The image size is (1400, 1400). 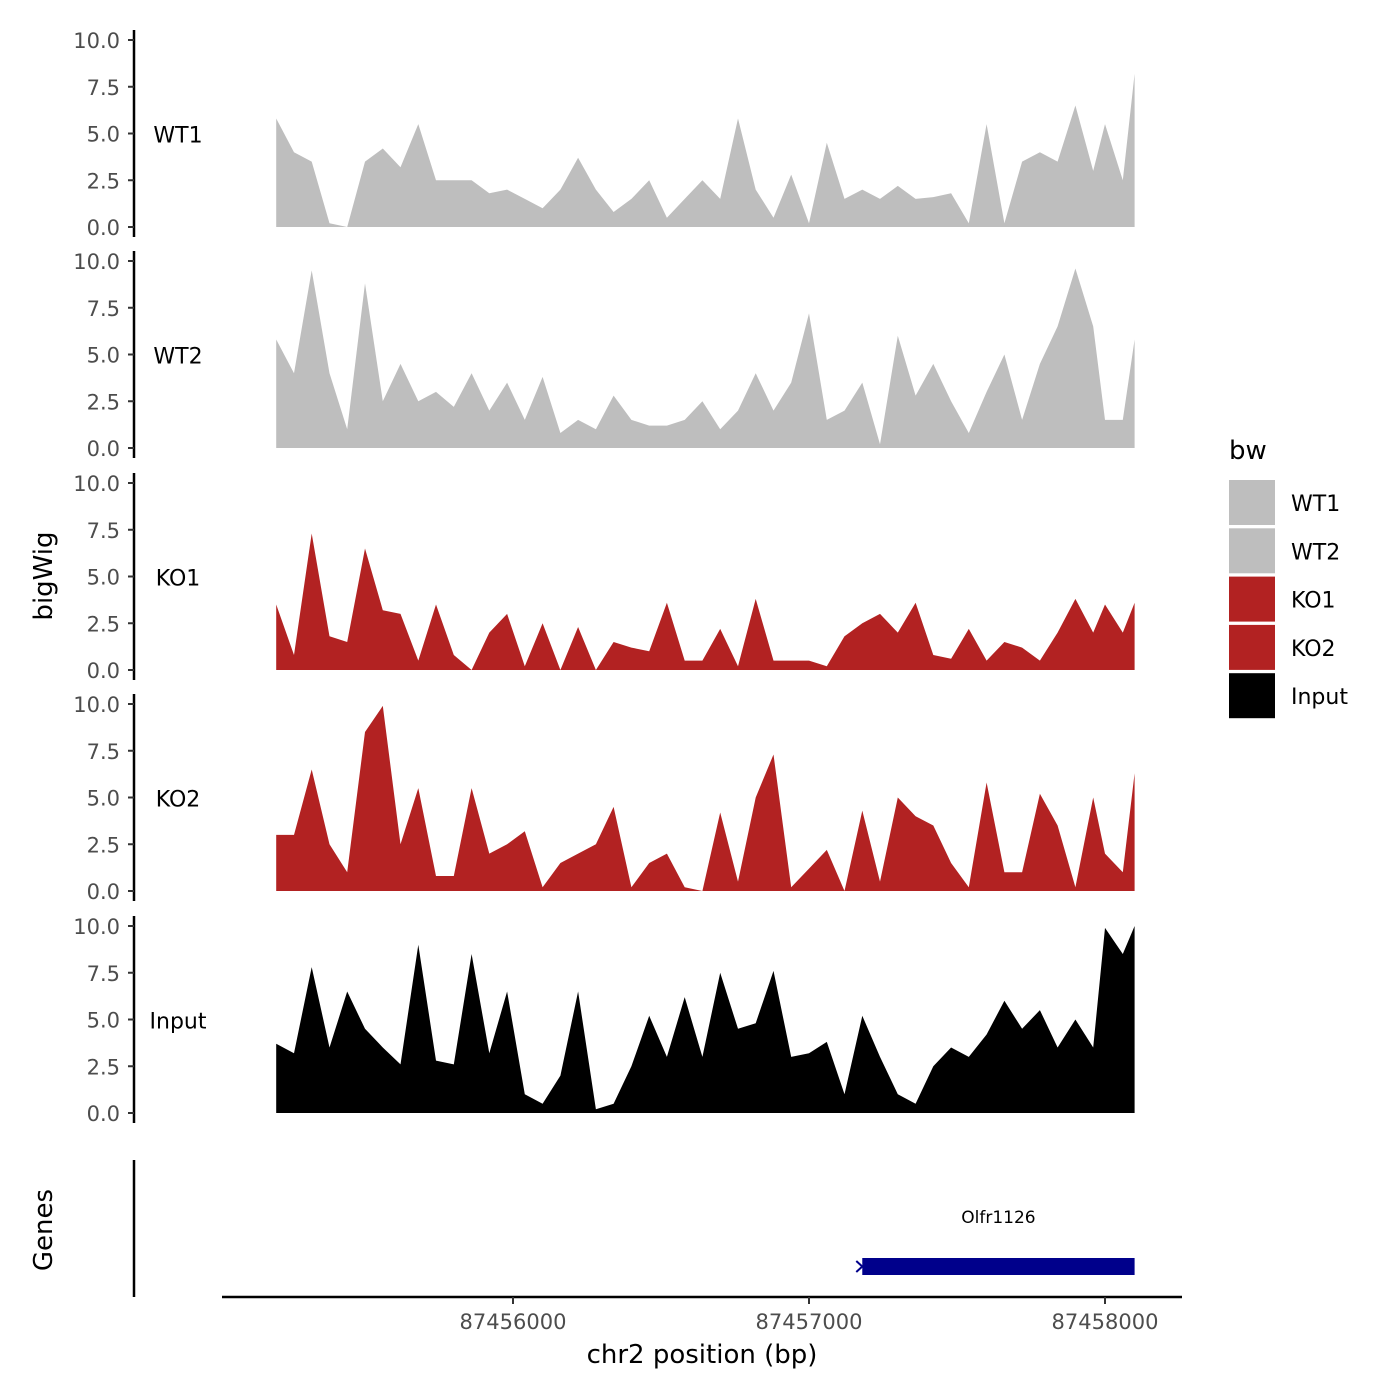 I want to click on legend-key-wt2, so click(x=1252, y=551).